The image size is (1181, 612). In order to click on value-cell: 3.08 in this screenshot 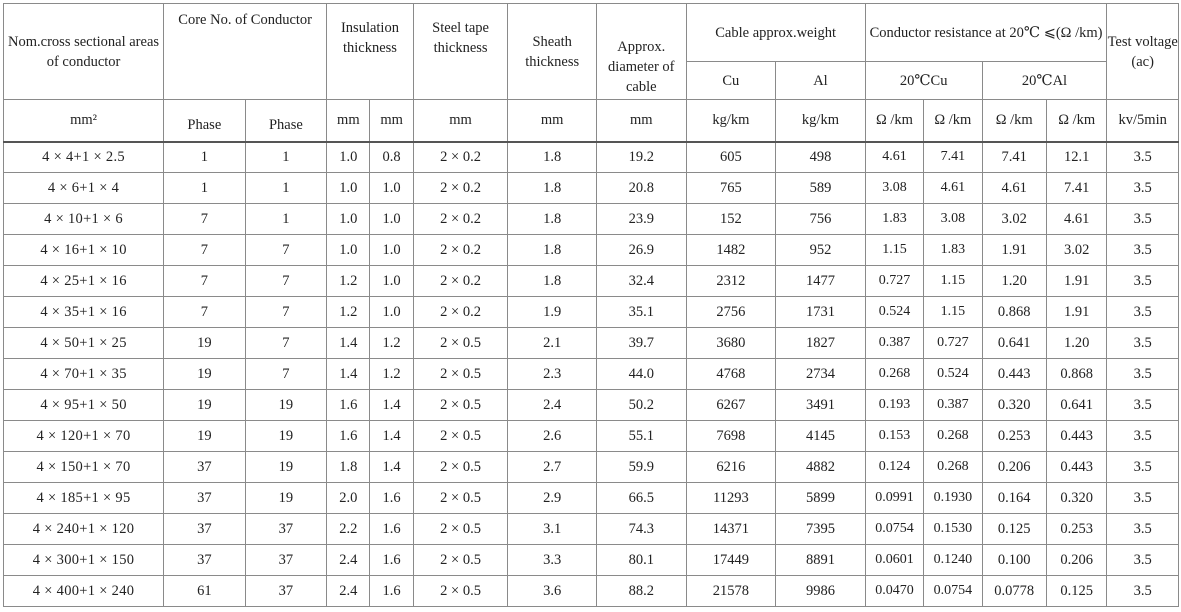, I will do `click(894, 188)`.